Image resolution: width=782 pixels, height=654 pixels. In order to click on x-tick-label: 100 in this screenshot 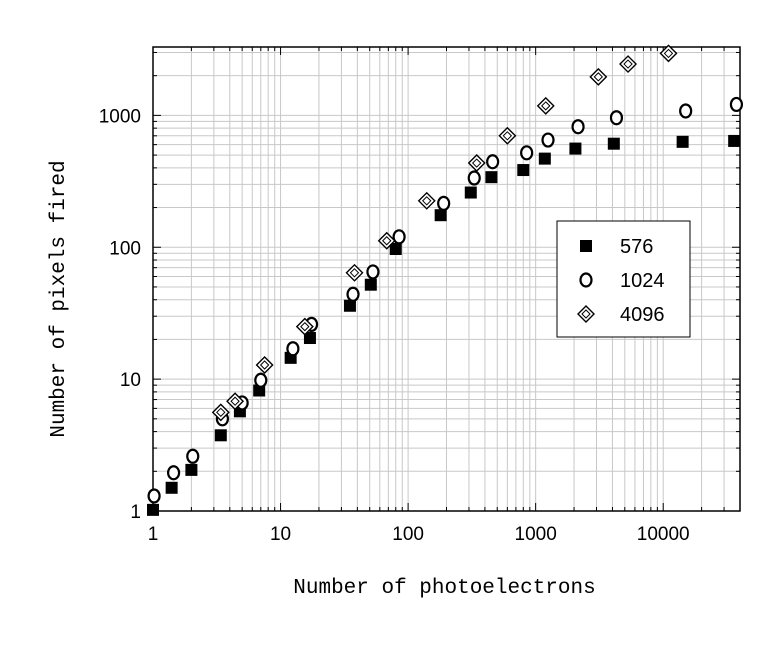, I will do `click(408, 534)`.